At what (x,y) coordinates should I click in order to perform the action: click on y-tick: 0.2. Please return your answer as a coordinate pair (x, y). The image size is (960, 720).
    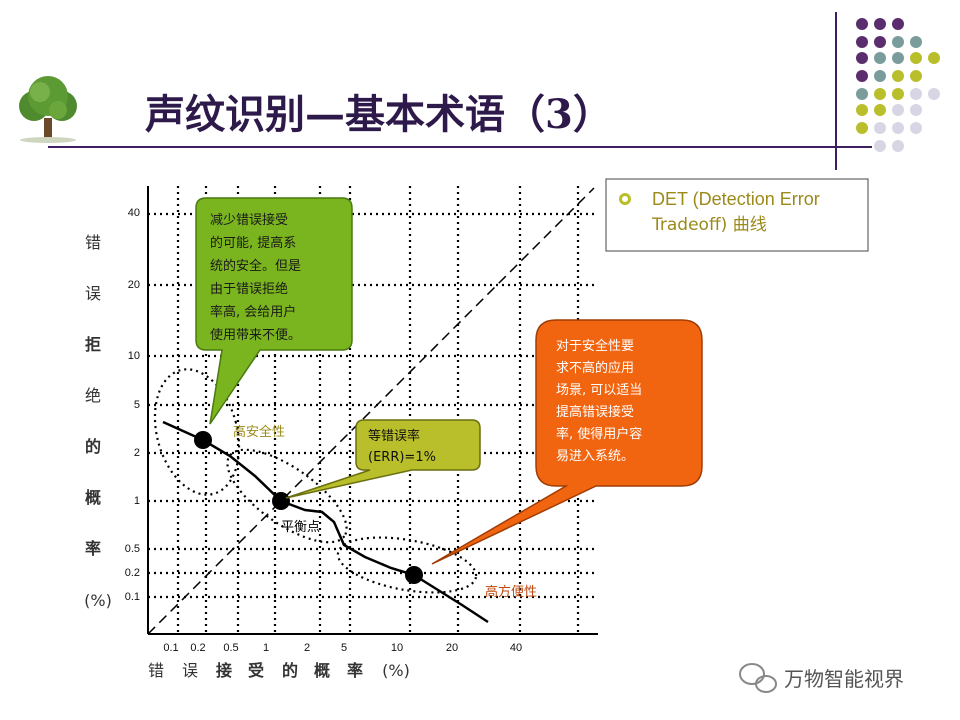
    Looking at the image, I should click on (132, 573).